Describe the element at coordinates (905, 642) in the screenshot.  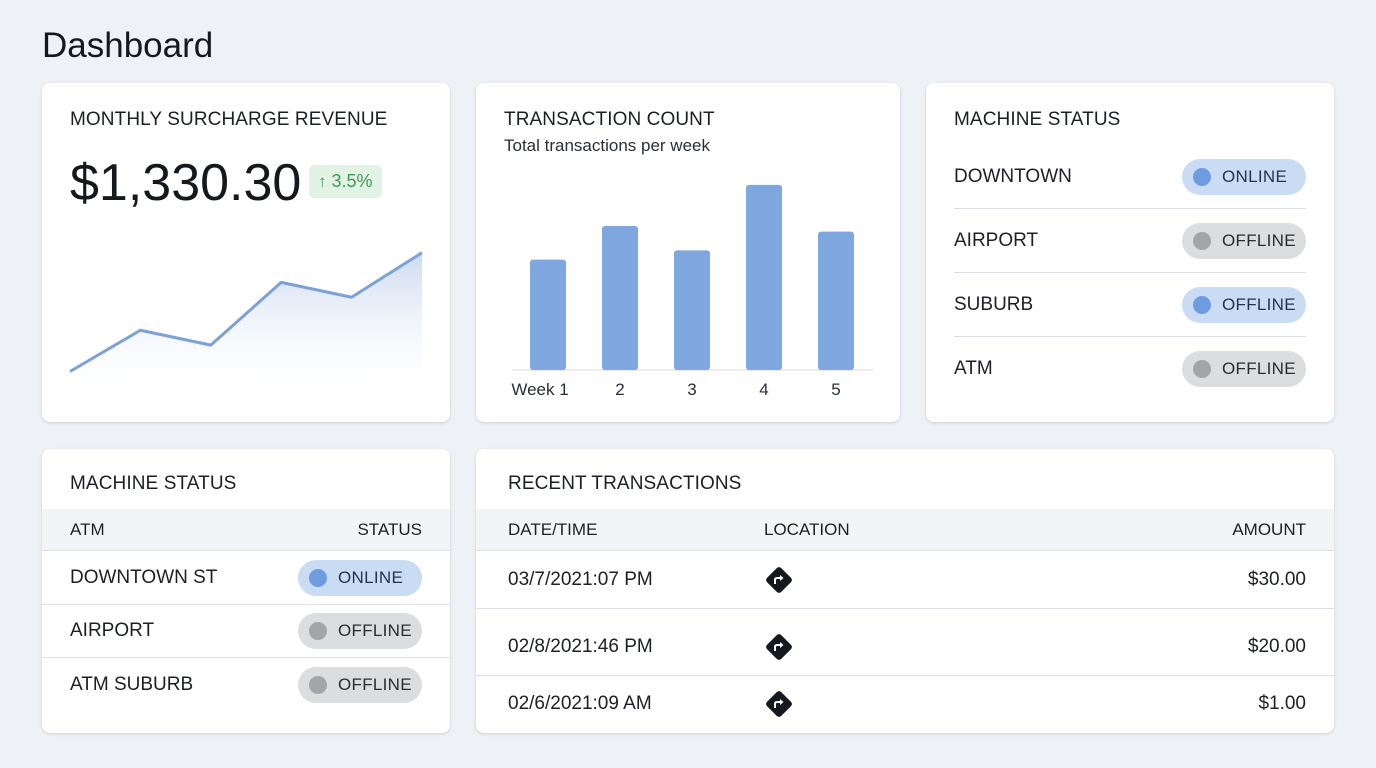
I see `table-row: 02/8/2021:46 PM $20.00` at that location.